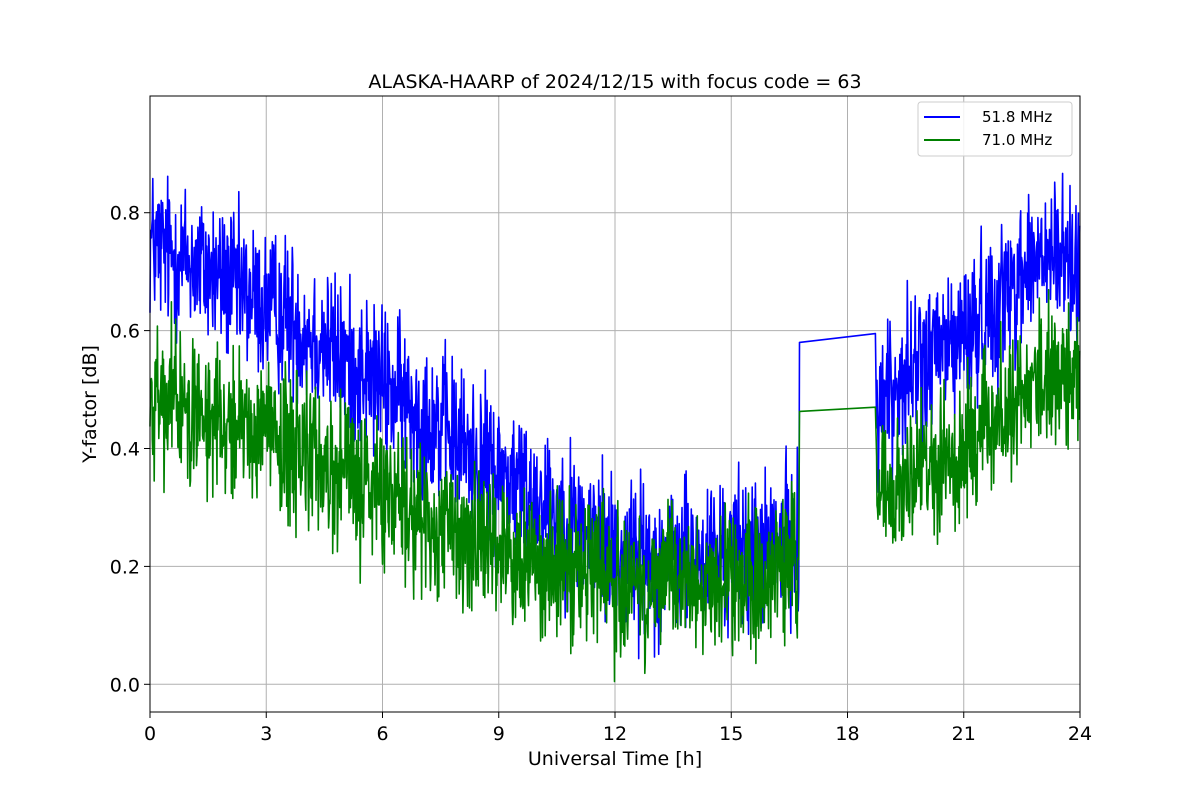 Image resolution: width=1200 pixels, height=800 pixels. What do you see at coordinates (150, 734) in the screenshot?
I see `x-tick-label: 0` at bounding box center [150, 734].